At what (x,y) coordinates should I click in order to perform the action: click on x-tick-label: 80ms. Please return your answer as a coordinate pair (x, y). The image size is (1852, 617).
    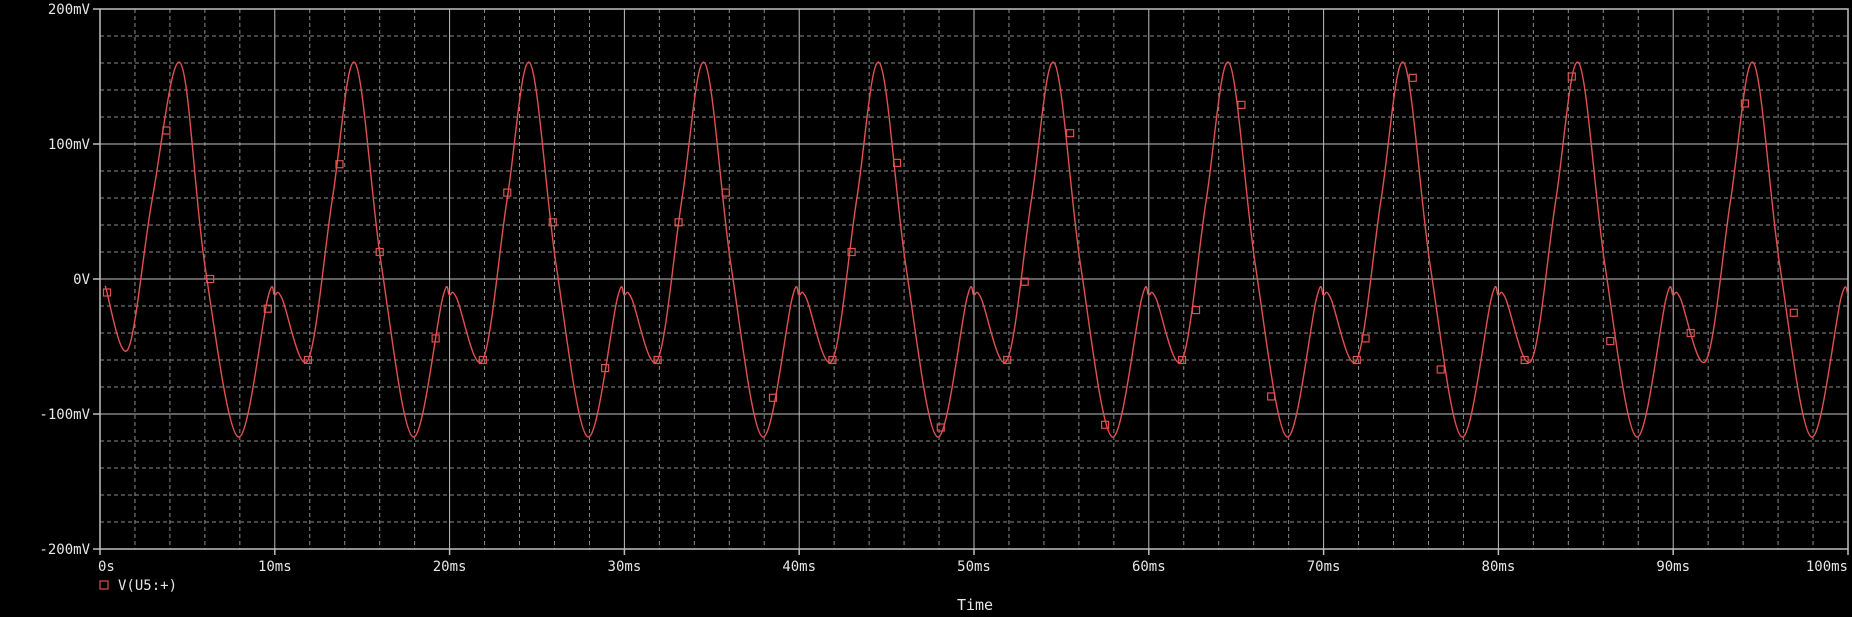
    Looking at the image, I should click on (1499, 567).